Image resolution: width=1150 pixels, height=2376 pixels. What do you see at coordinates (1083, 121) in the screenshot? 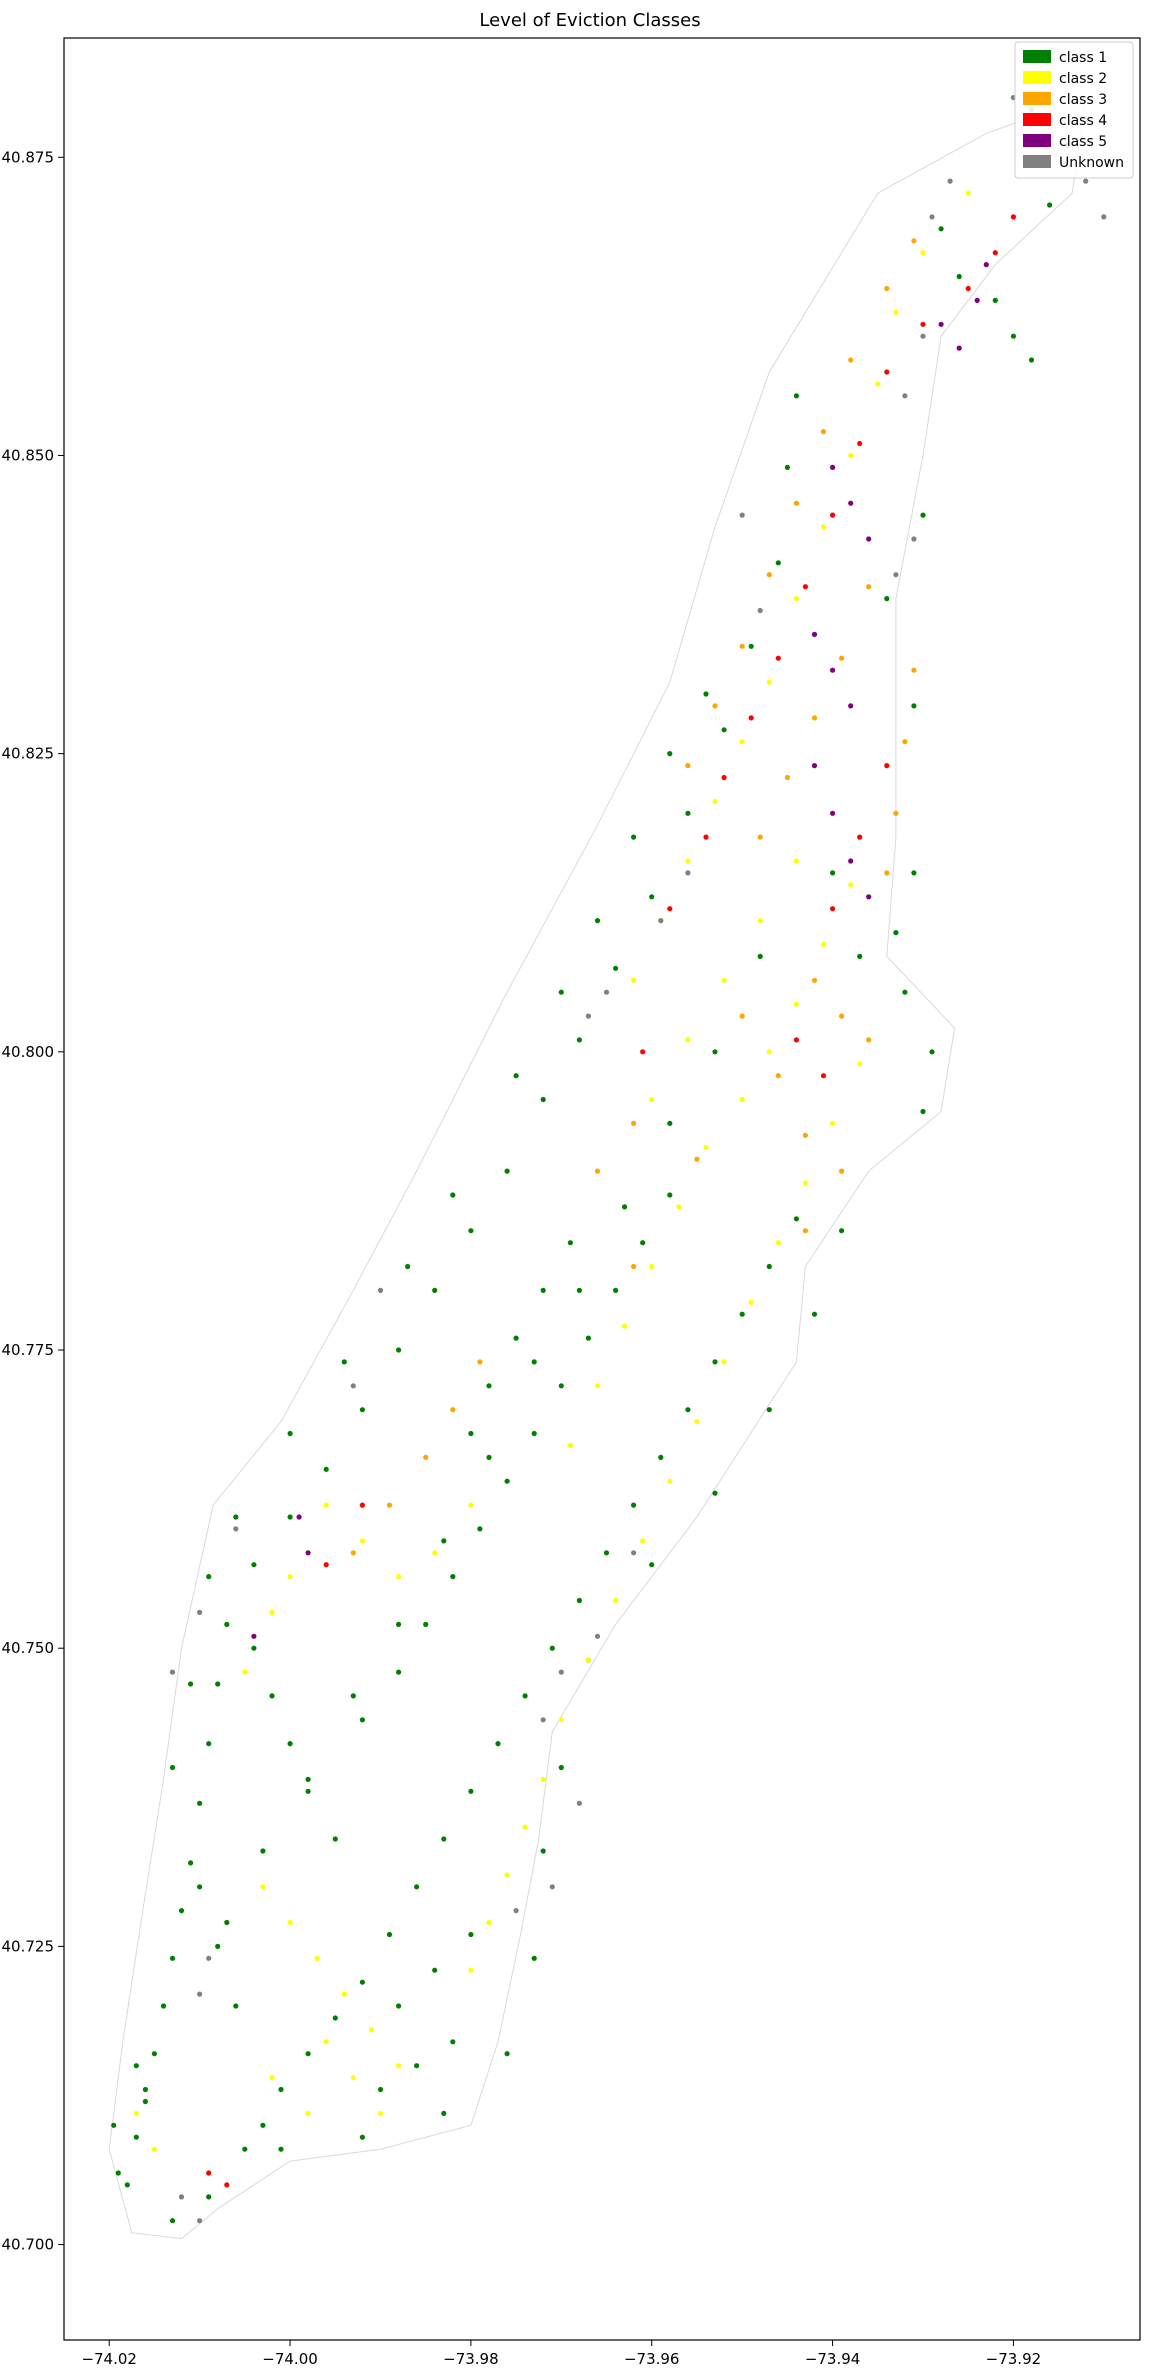
I see `legend-label: class 4` at bounding box center [1083, 121].